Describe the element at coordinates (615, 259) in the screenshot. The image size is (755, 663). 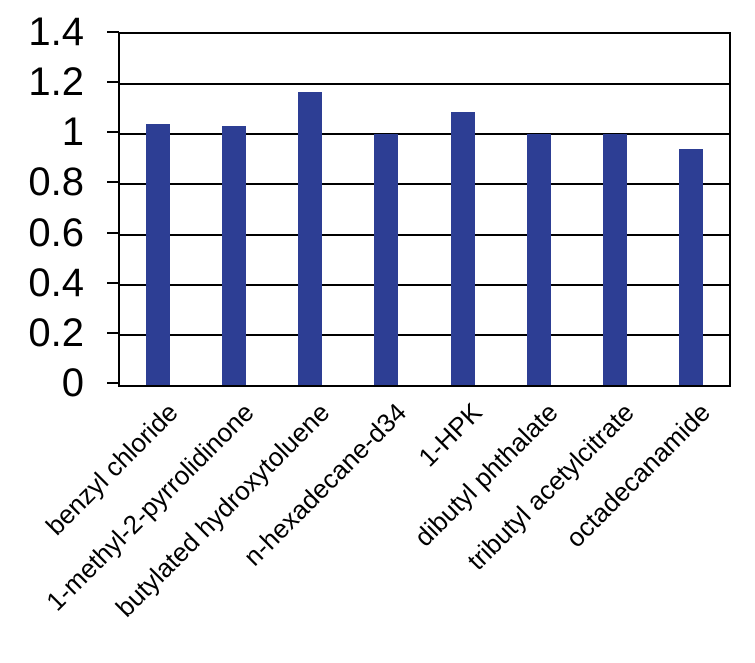
I see `bar-tributyl-acetylcitrate` at that location.